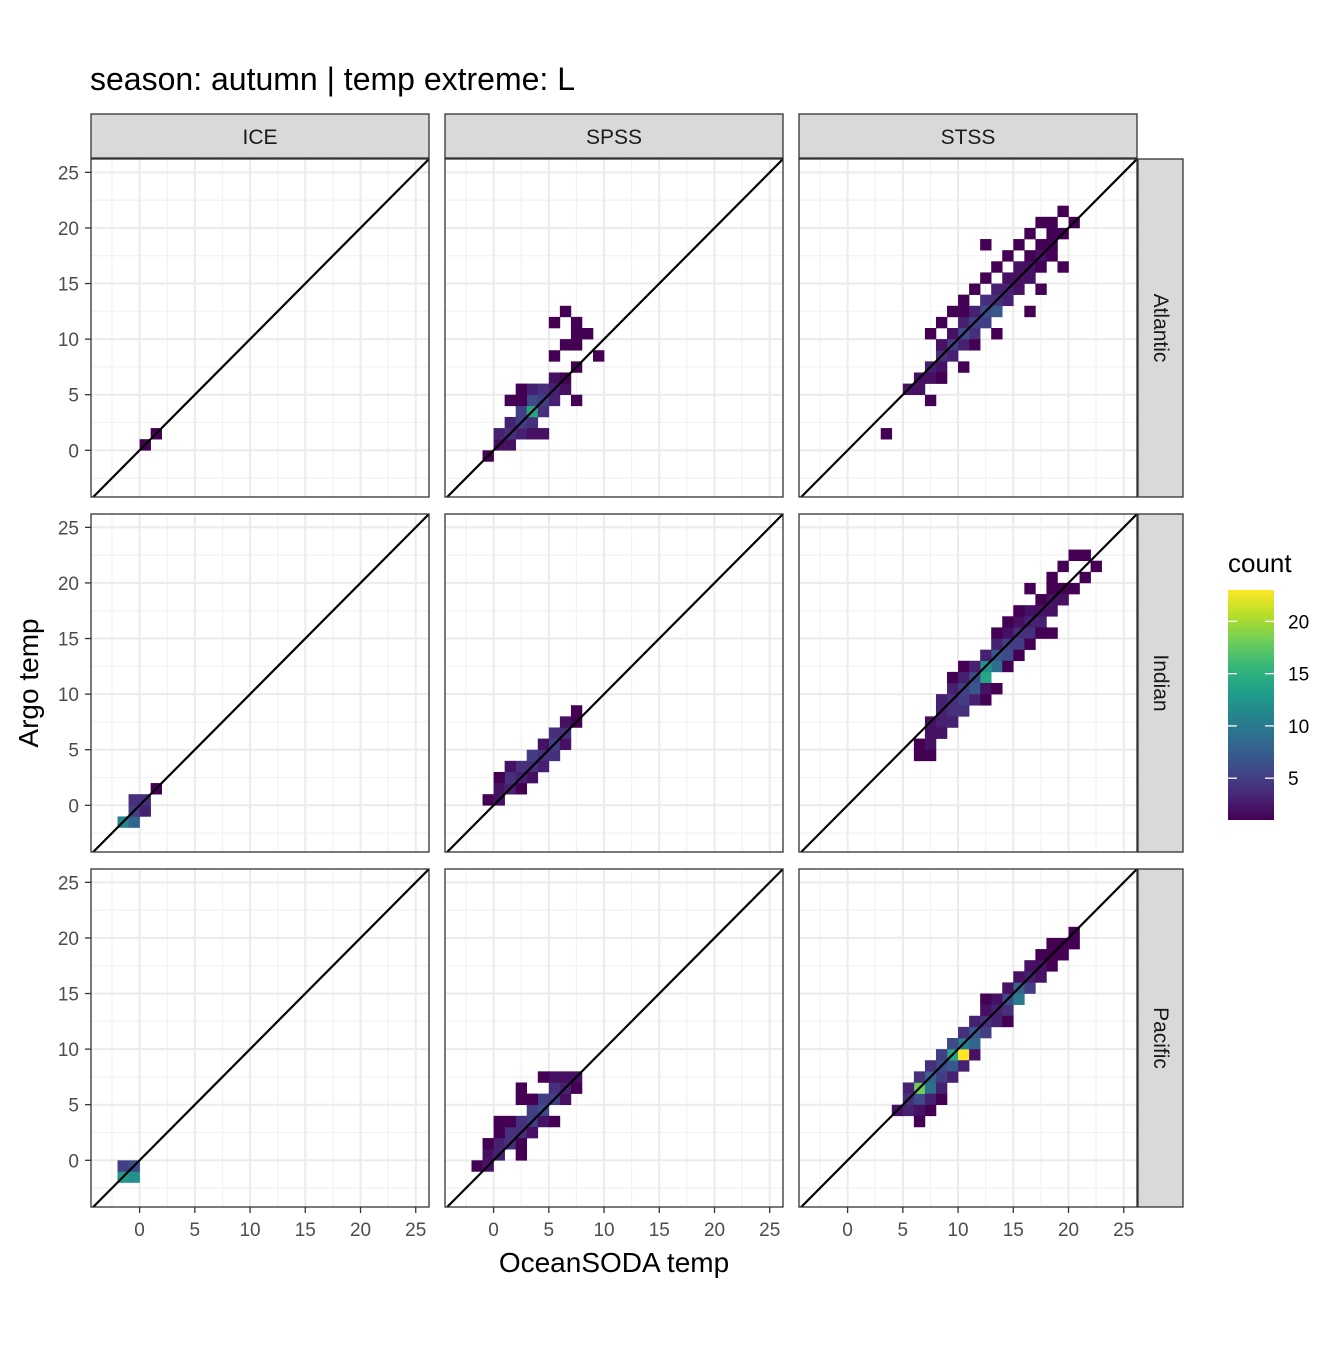  I want to click on y-tick-label: 10, so click(68, 1050).